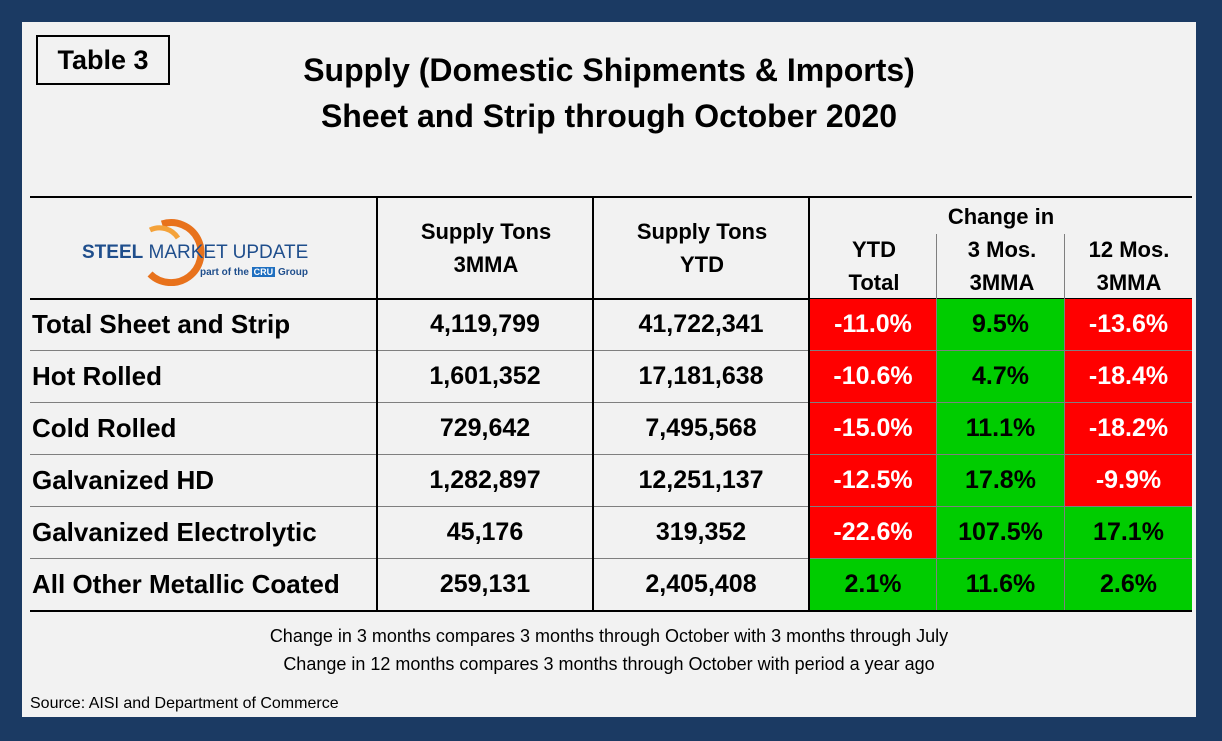 The image size is (1222, 741). I want to click on 3mos-change-cell: 4.7%, so click(1000, 376).